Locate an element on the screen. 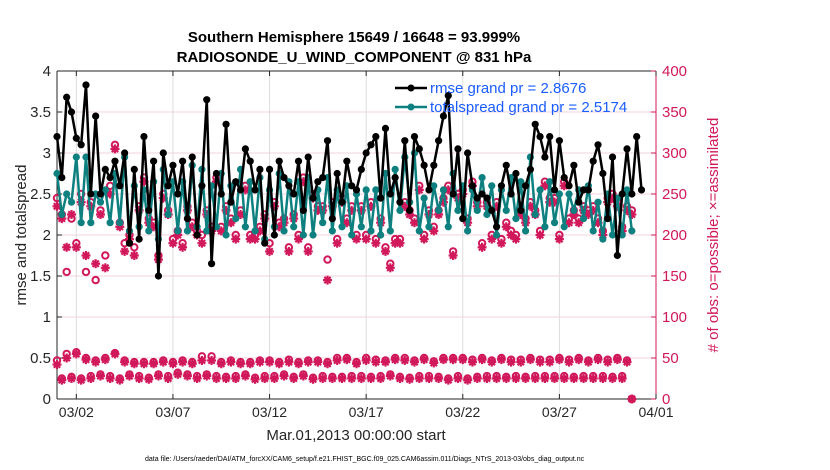  y-tick-left-label: 2 is located at coordinates (47, 235).